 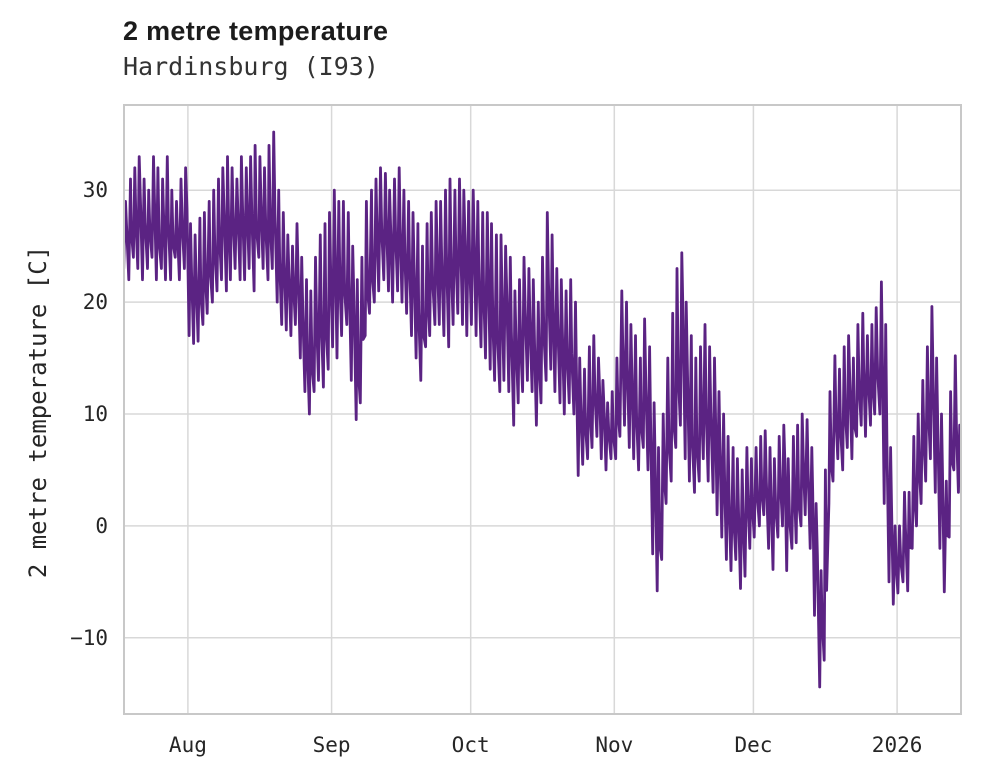 What do you see at coordinates (470, 745) in the screenshot?
I see `x-tick-label: Oct` at bounding box center [470, 745].